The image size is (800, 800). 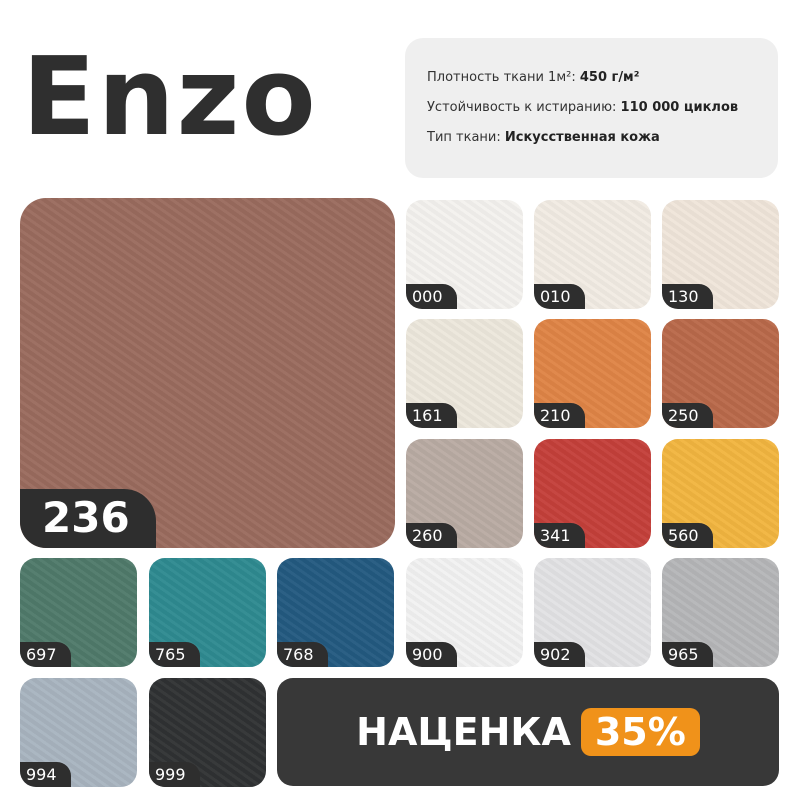 I want to click on spec-density: Плотность ткани 1м²: 450 г/м², so click(x=533, y=77).